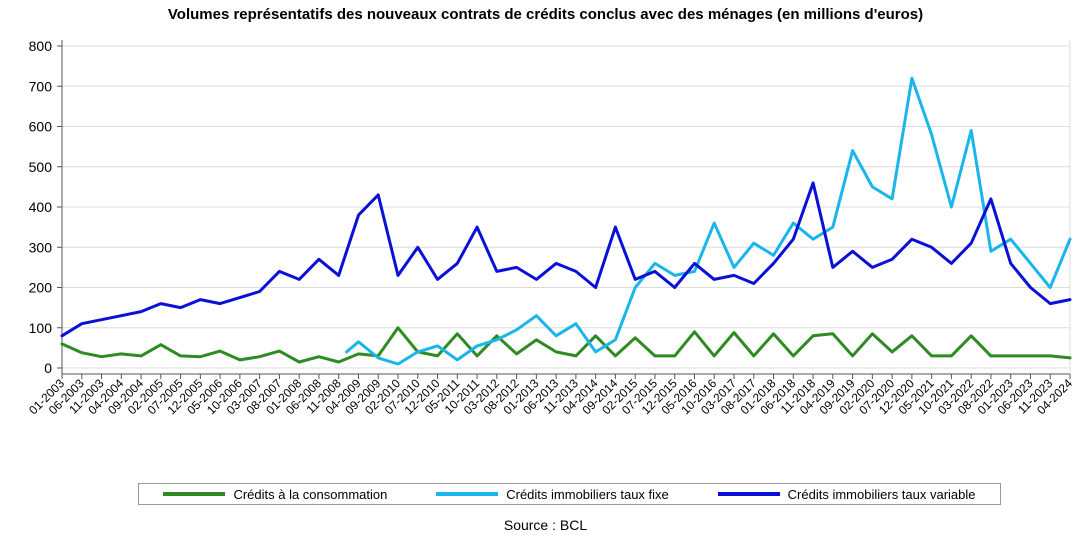 The image size is (1091, 553). I want to click on y-tick-label-0: 0, so click(48, 368).